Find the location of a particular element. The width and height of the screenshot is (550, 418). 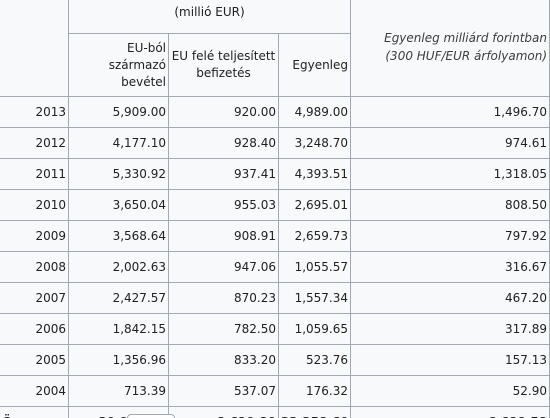

total-payments: 8,619.80 is located at coordinates (223, 412).